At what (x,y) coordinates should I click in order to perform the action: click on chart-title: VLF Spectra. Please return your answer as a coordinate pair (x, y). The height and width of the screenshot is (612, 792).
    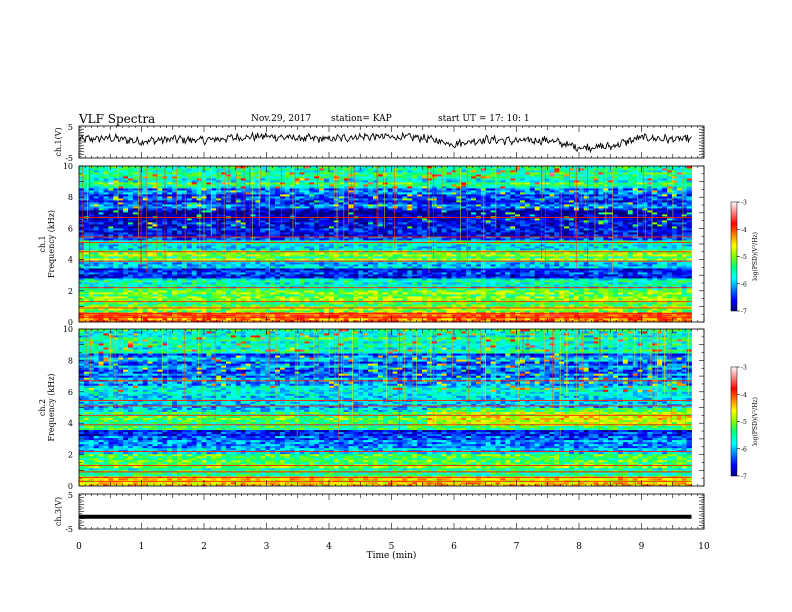
    Looking at the image, I should click on (117, 119).